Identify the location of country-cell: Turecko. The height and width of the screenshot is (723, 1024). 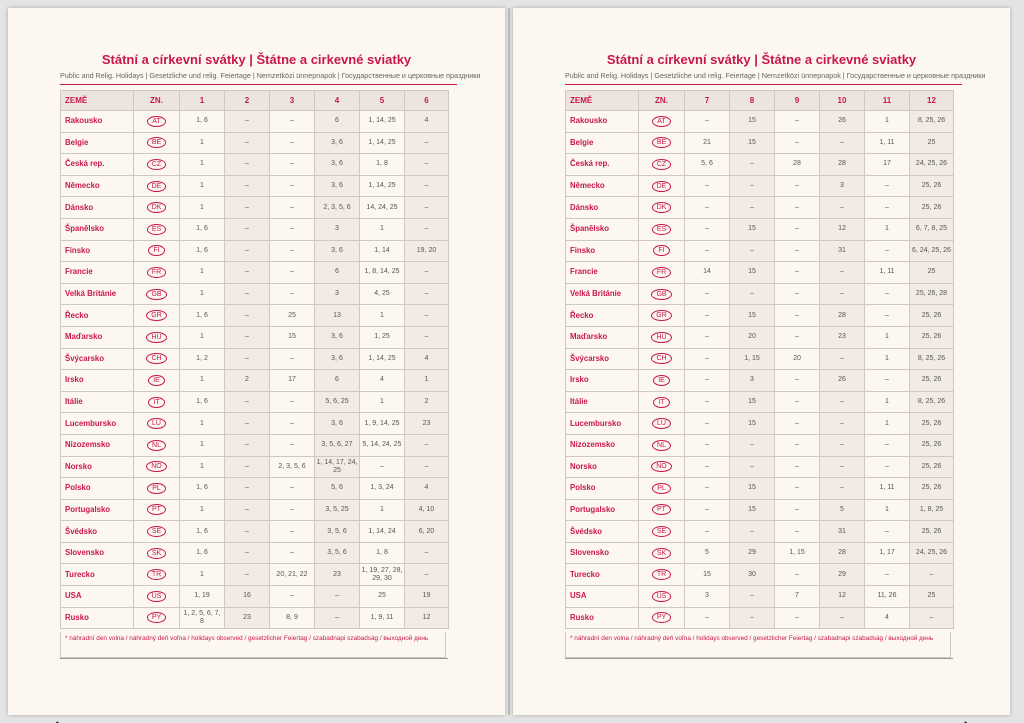
(602, 575).